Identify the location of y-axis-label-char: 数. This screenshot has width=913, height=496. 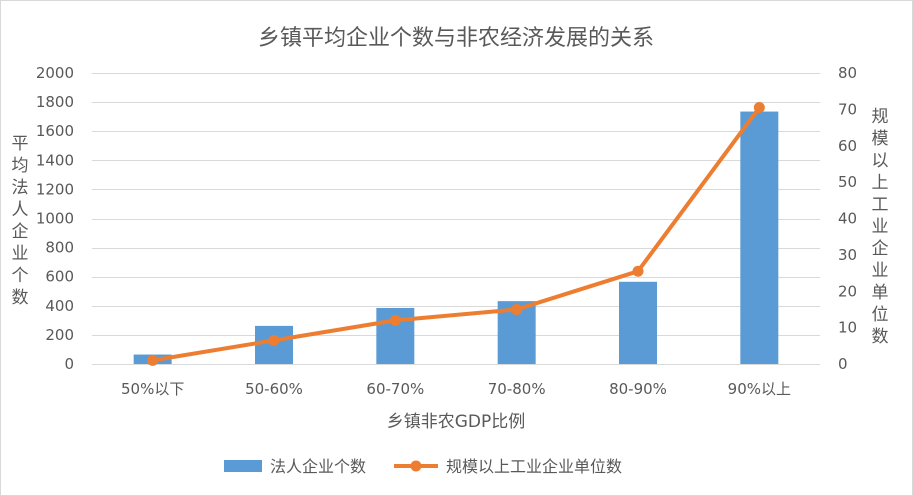
(20, 298).